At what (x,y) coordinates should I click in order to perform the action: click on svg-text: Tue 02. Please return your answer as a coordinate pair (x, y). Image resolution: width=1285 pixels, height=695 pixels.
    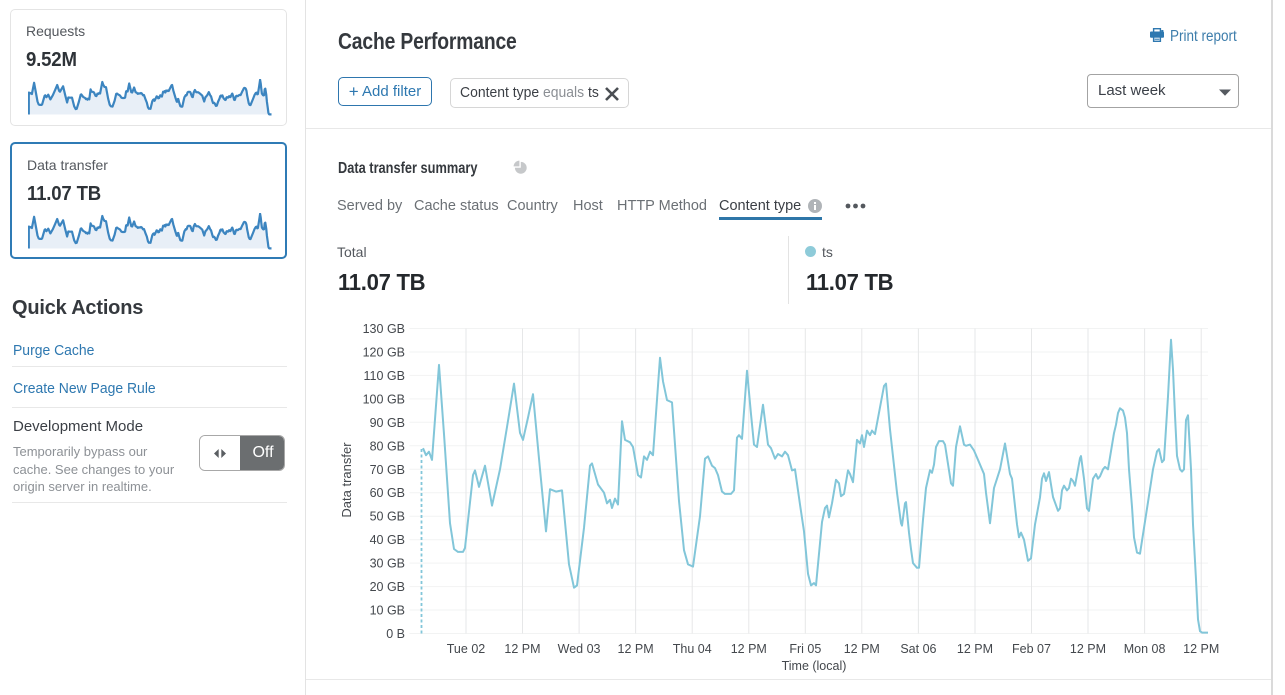
    Looking at the image, I should click on (466, 649).